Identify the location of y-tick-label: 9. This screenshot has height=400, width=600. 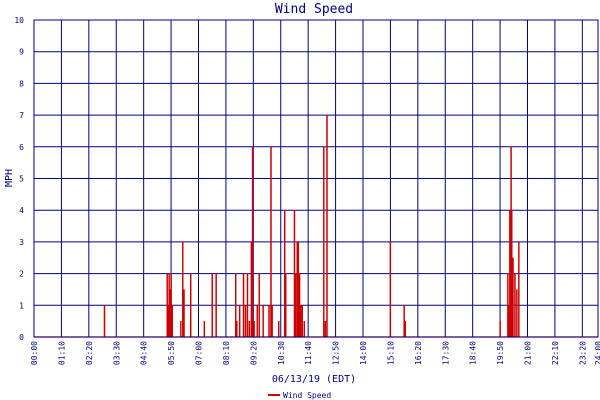
(21, 52).